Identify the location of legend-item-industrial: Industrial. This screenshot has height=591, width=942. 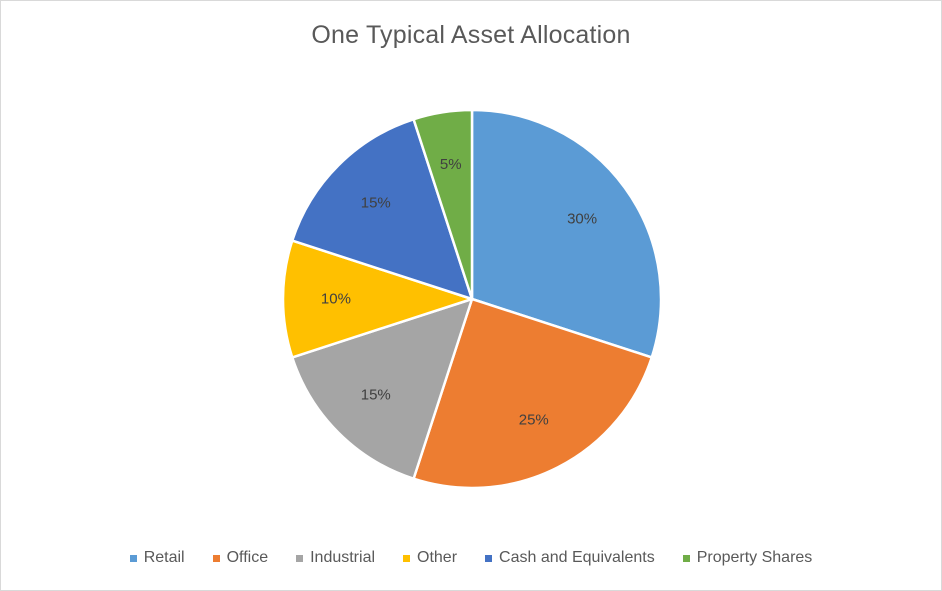
(335, 558).